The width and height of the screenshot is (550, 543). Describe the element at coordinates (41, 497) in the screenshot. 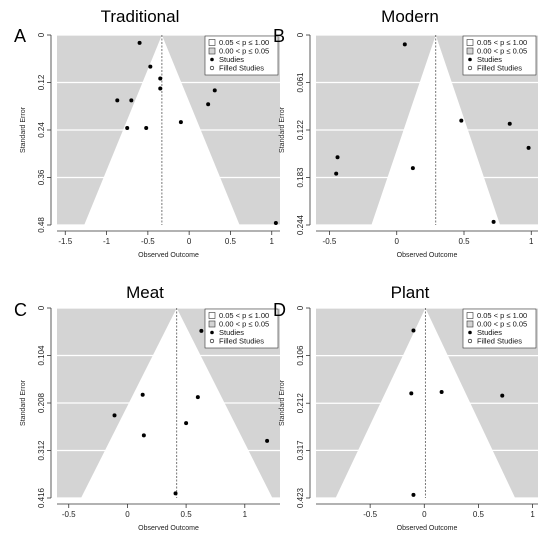

I see `y-tick-label: 0.416` at that location.